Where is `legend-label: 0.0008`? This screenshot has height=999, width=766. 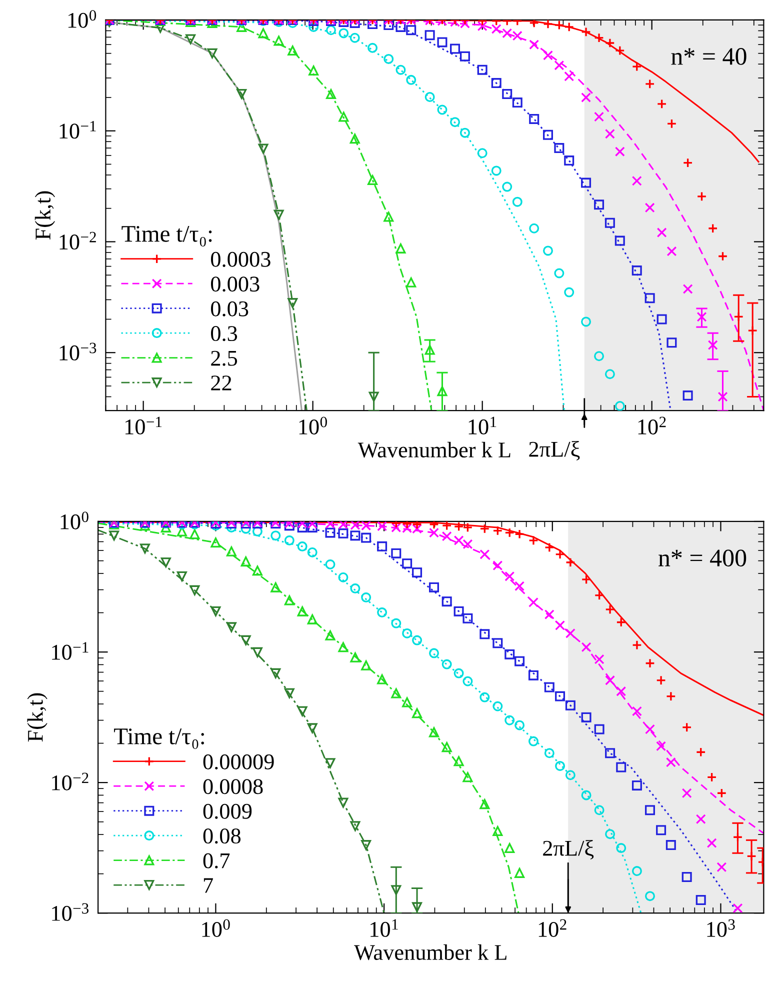
legend-label: 0.0008 is located at coordinates (233, 786).